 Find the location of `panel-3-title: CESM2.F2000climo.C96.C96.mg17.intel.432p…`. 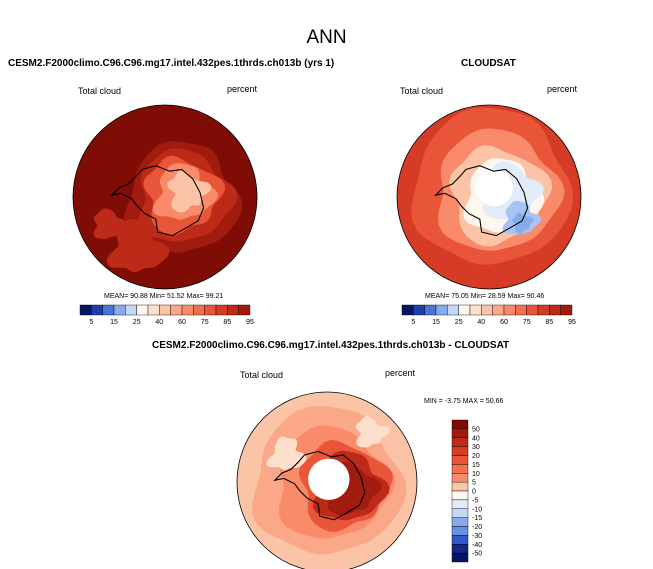

panel-3-title: CESM2.F2000climo.C96.C96.mg17.intel.432p… is located at coordinates (331, 345).